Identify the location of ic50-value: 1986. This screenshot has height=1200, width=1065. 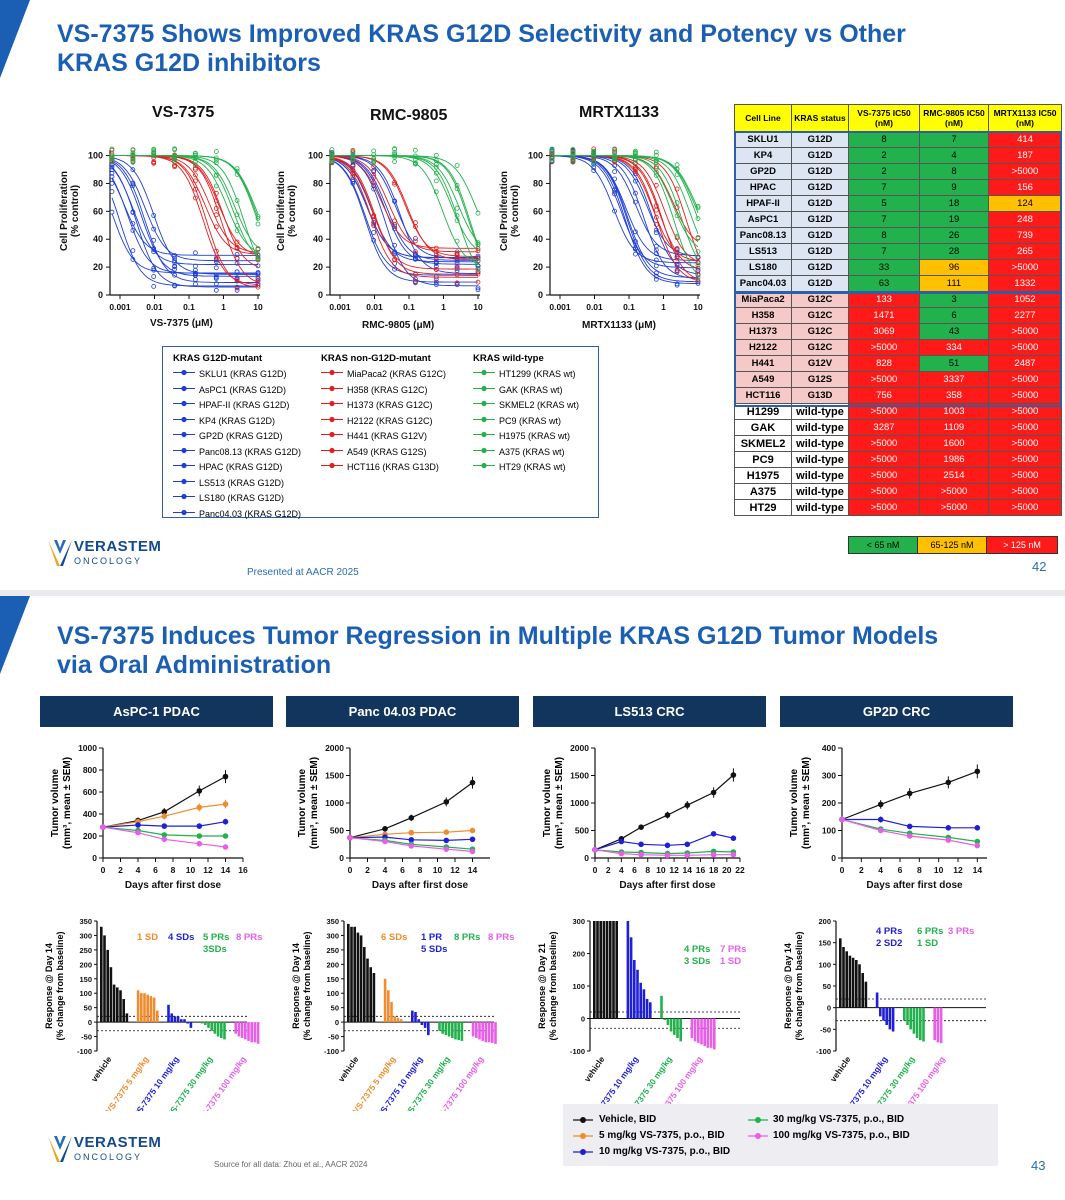
(954, 459).